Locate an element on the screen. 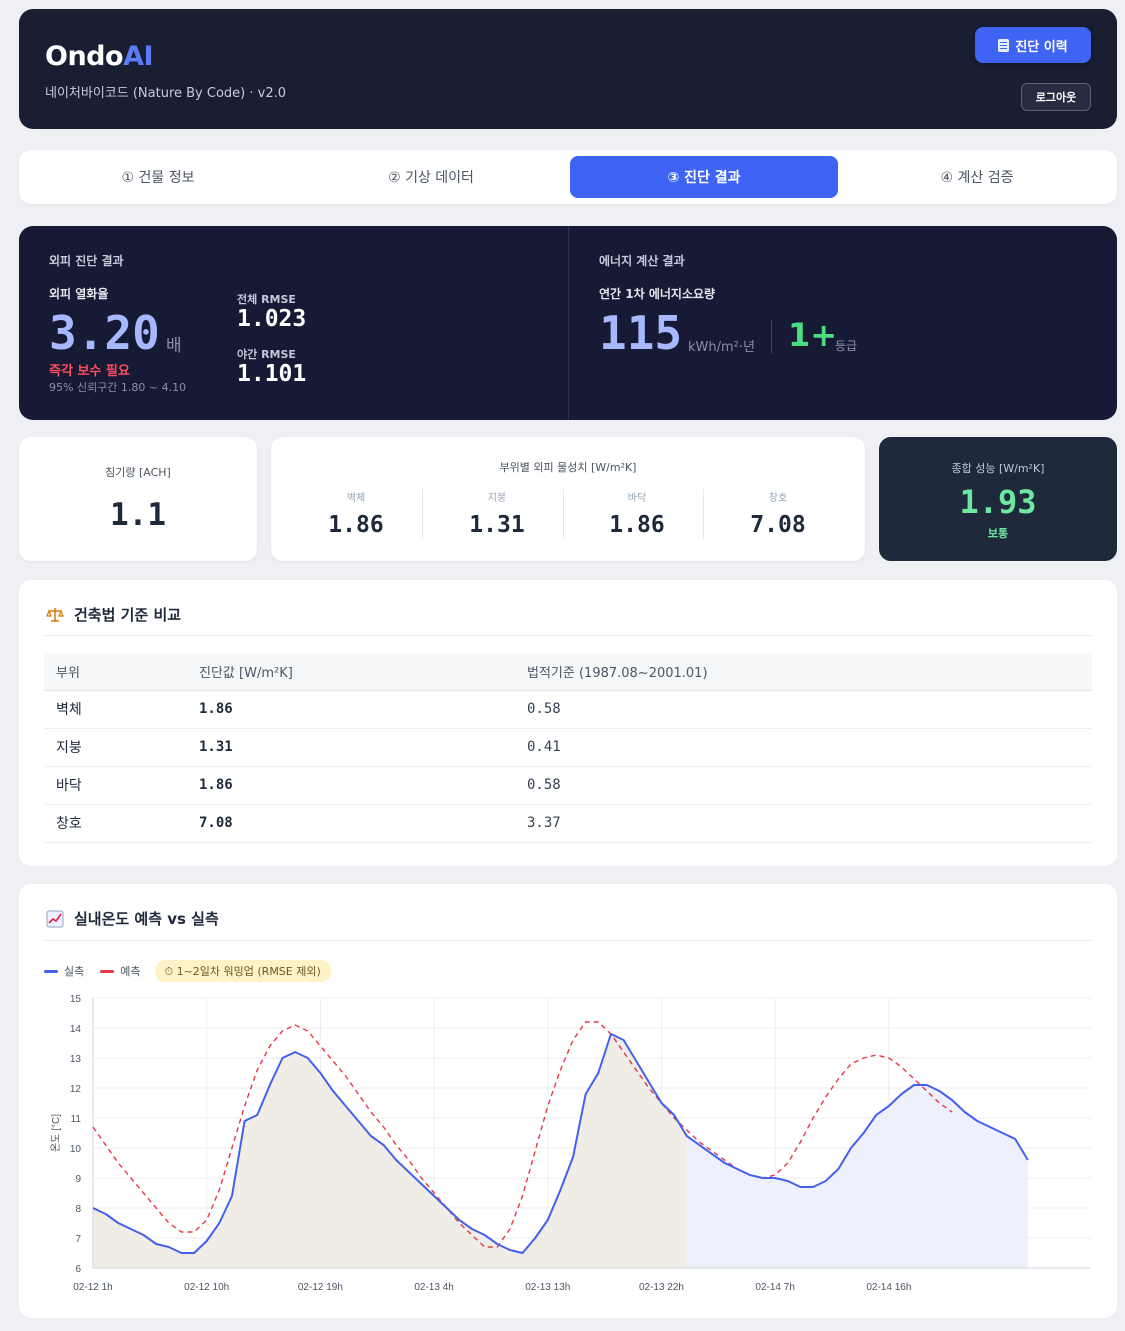 The image size is (1125, 1331). history-button: 진단 이력 is located at coordinates (1033, 45).